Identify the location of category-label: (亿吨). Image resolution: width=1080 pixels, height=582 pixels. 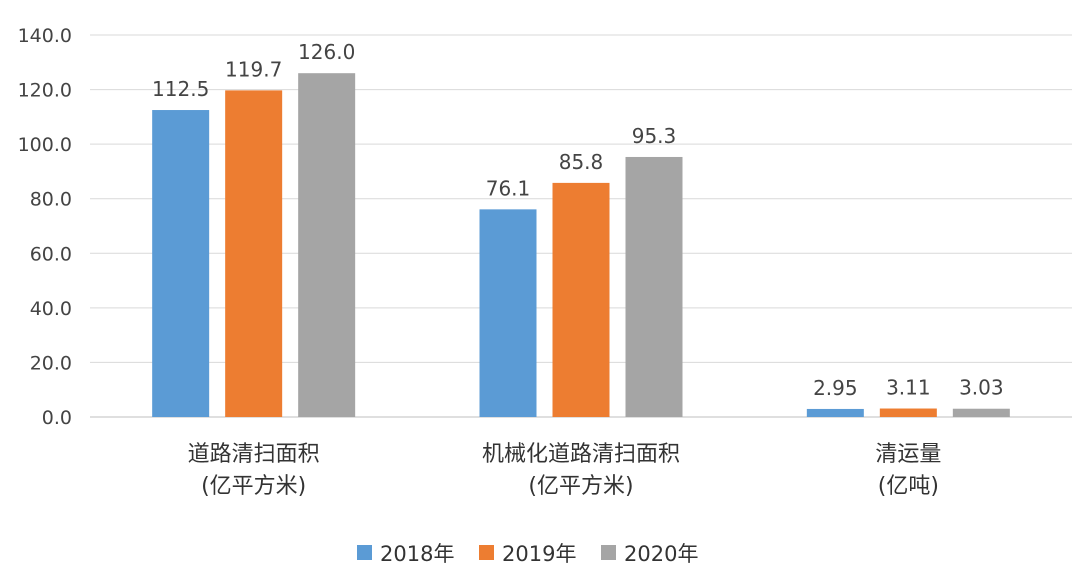
(908, 486).